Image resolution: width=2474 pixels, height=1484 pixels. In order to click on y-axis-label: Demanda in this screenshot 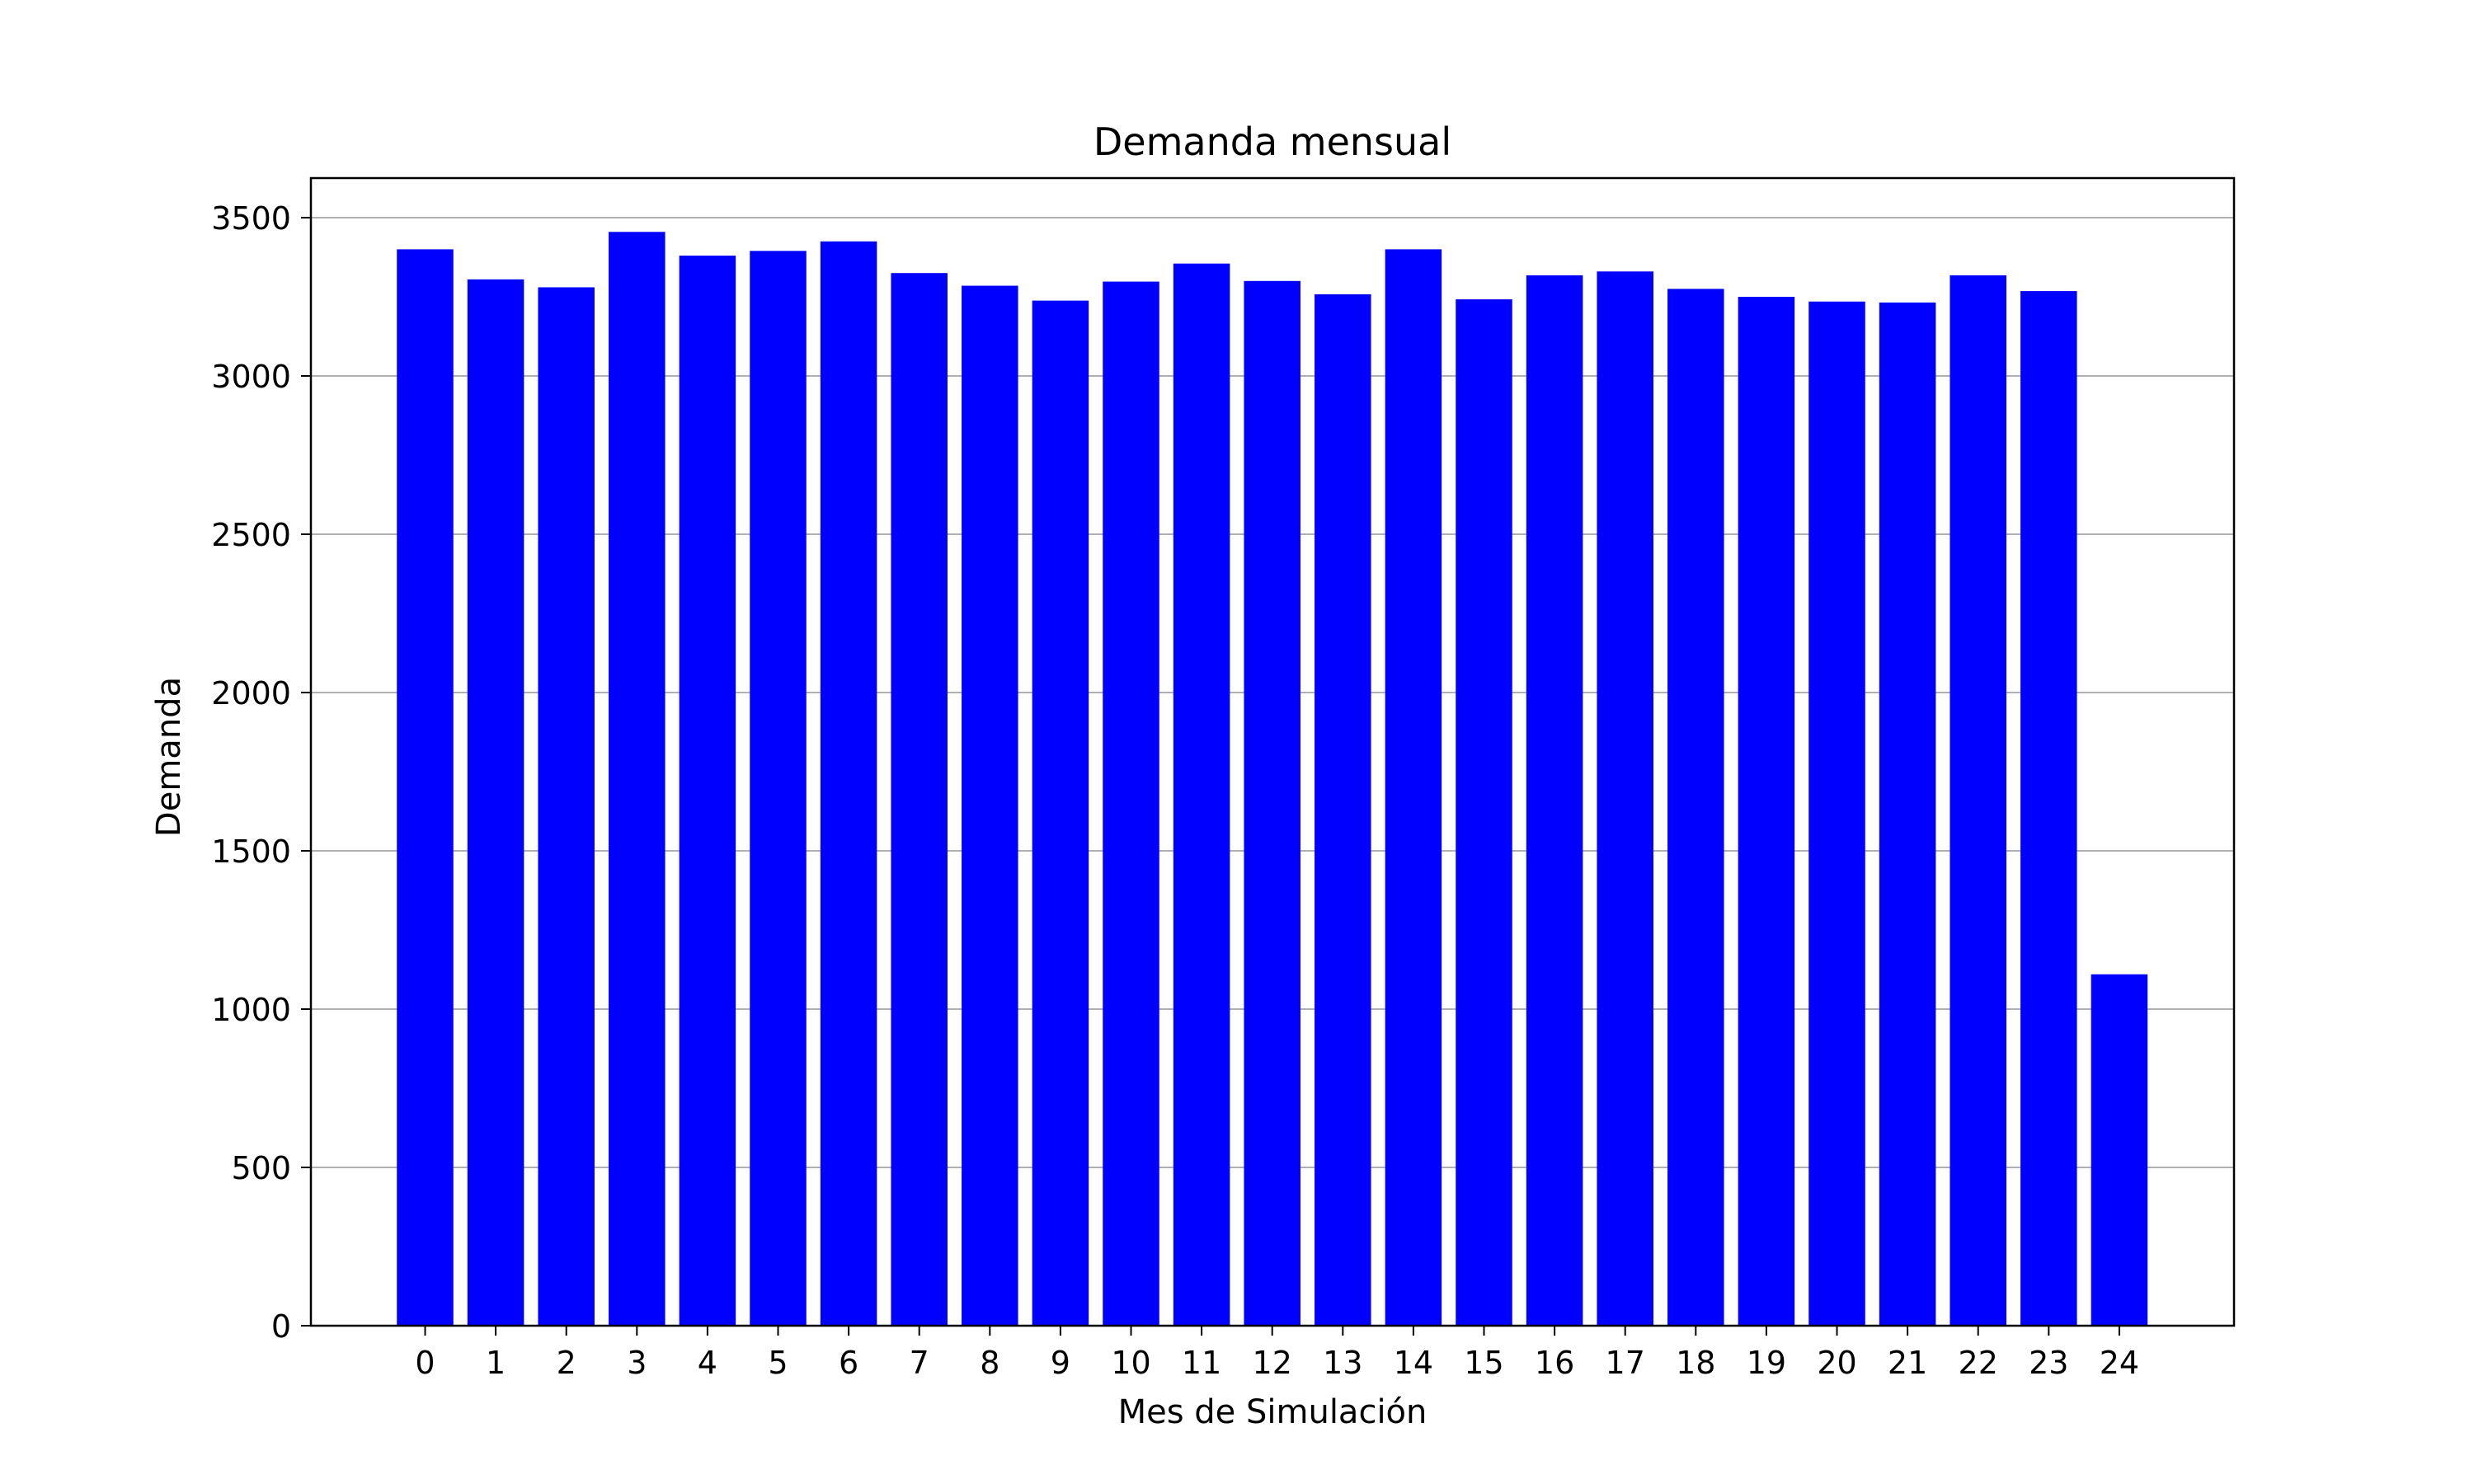, I will do `click(169, 757)`.